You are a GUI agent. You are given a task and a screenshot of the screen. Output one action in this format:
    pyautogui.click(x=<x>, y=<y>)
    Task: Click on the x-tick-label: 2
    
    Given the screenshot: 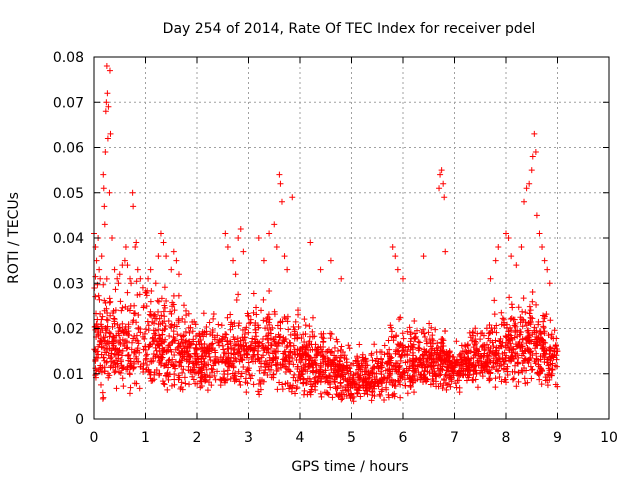 What is the action you would take?
    pyautogui.click(x=197, y=438)
    